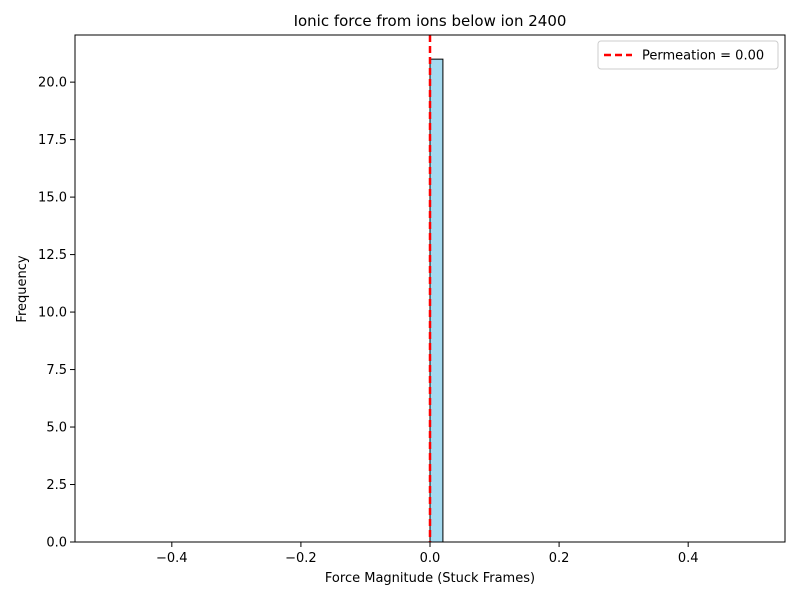  I want to click on chart-title: Ionic force from ions below ion 2400, so click(430, 21).